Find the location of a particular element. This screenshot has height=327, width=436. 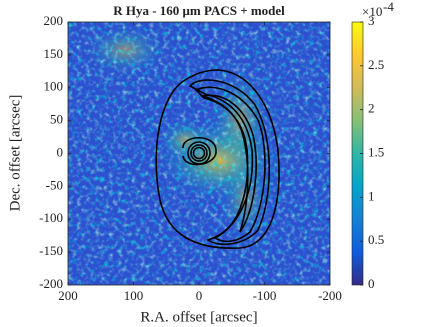

colorbar-scale-base: ×10 is located at coordinates (372, 11).